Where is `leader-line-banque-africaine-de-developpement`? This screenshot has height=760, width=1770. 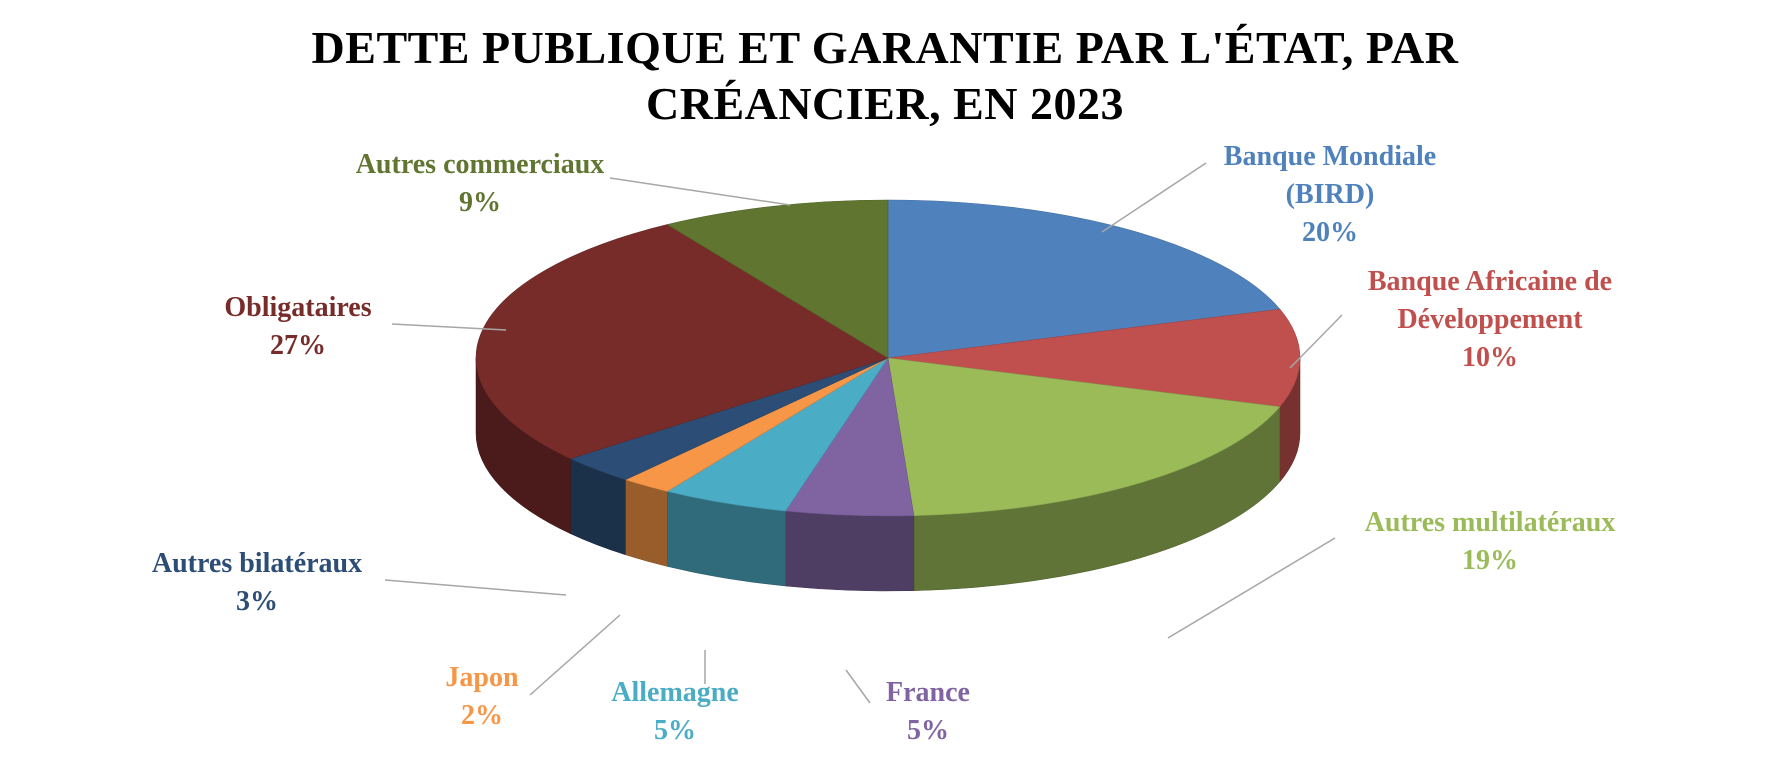
leader-line-banque-africaine-de-developpement is located at coordinates (1316, 341).